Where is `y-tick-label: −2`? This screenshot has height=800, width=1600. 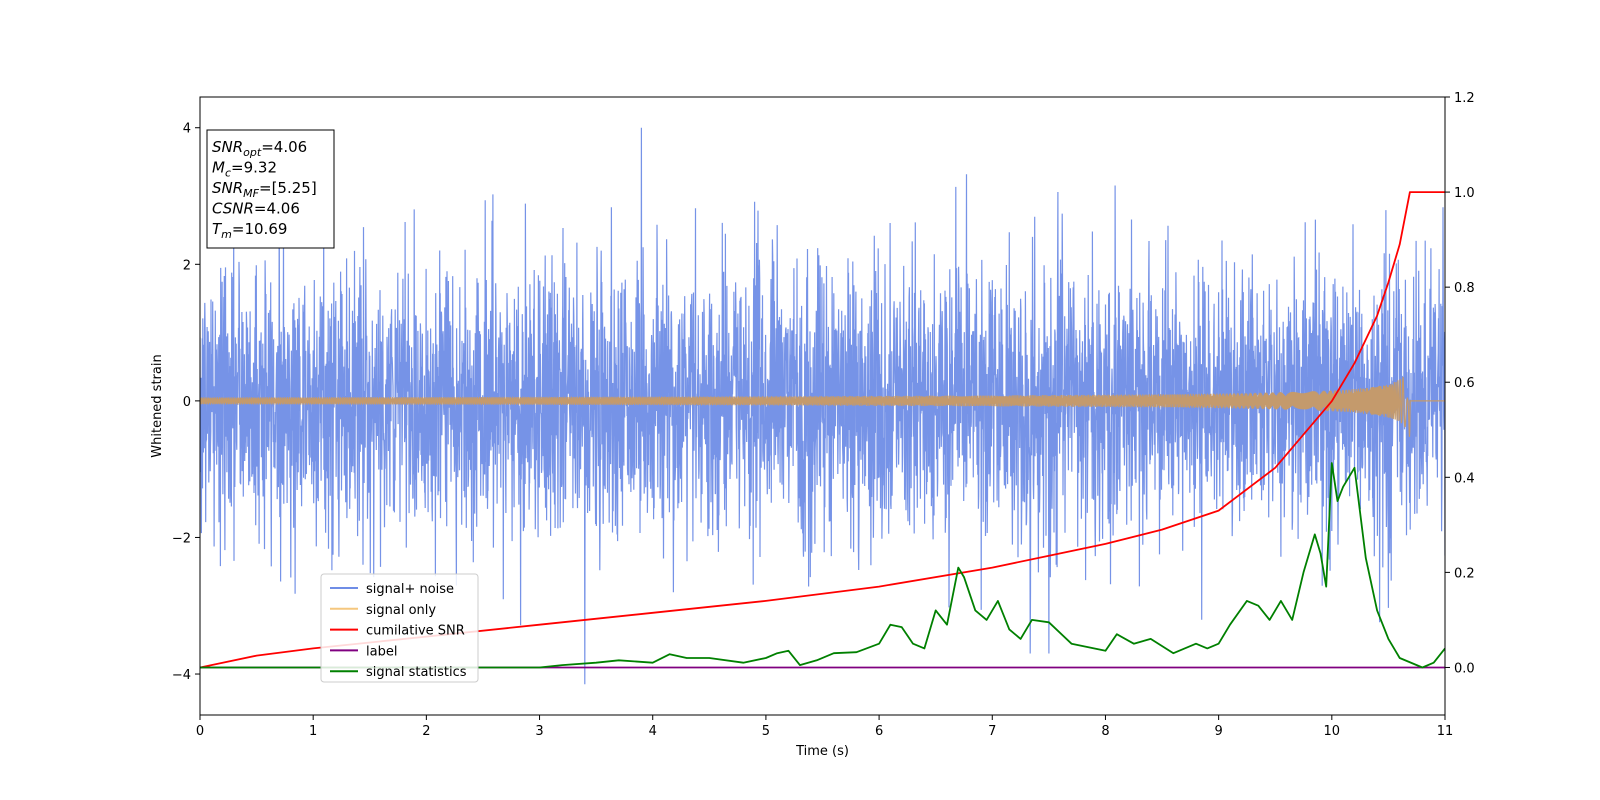 y-tick-label: −2 is located at coordinates (181, 538).